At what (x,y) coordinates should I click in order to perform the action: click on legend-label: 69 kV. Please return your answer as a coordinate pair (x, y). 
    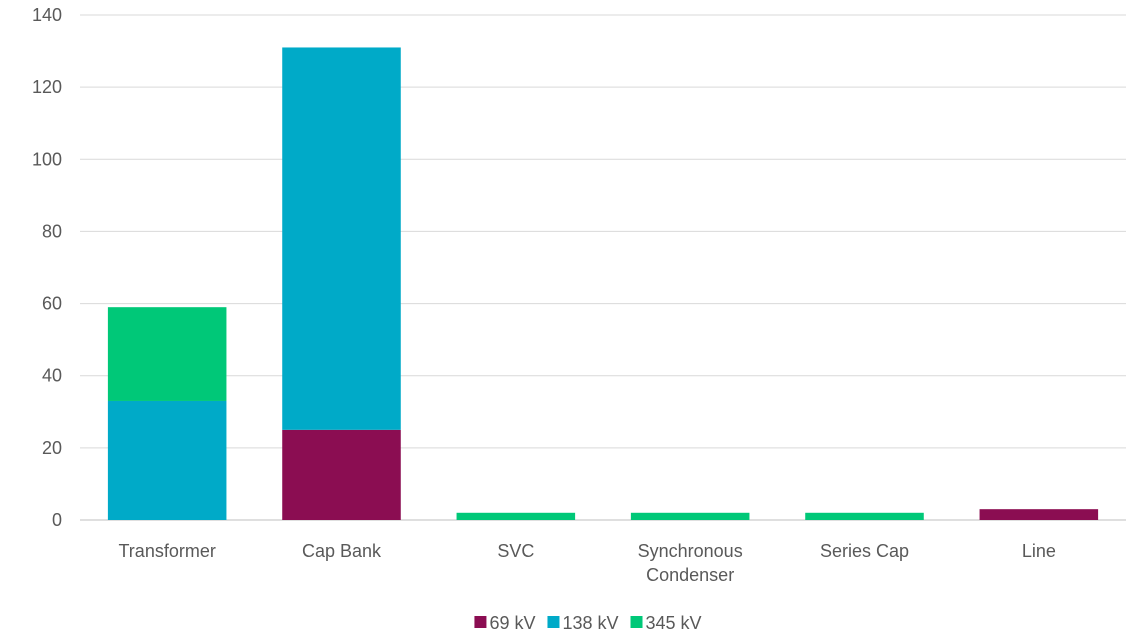
    Looking at the image, I should click on (512, 623).